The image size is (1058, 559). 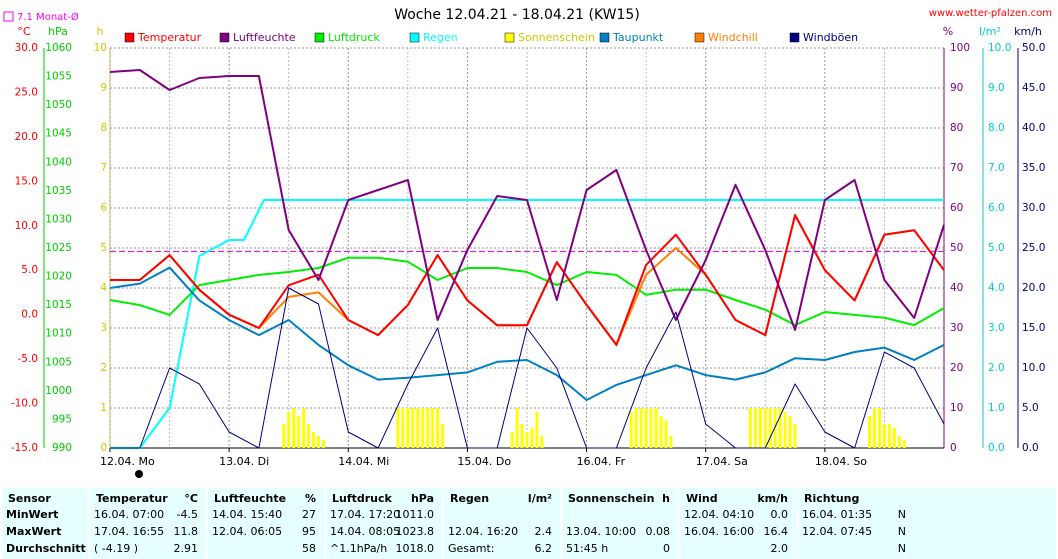 What do you see at coordinates (1033, 208) in the screenshot?
I see `y-tick-label: 30.0` at bounding box center [1033, 208].